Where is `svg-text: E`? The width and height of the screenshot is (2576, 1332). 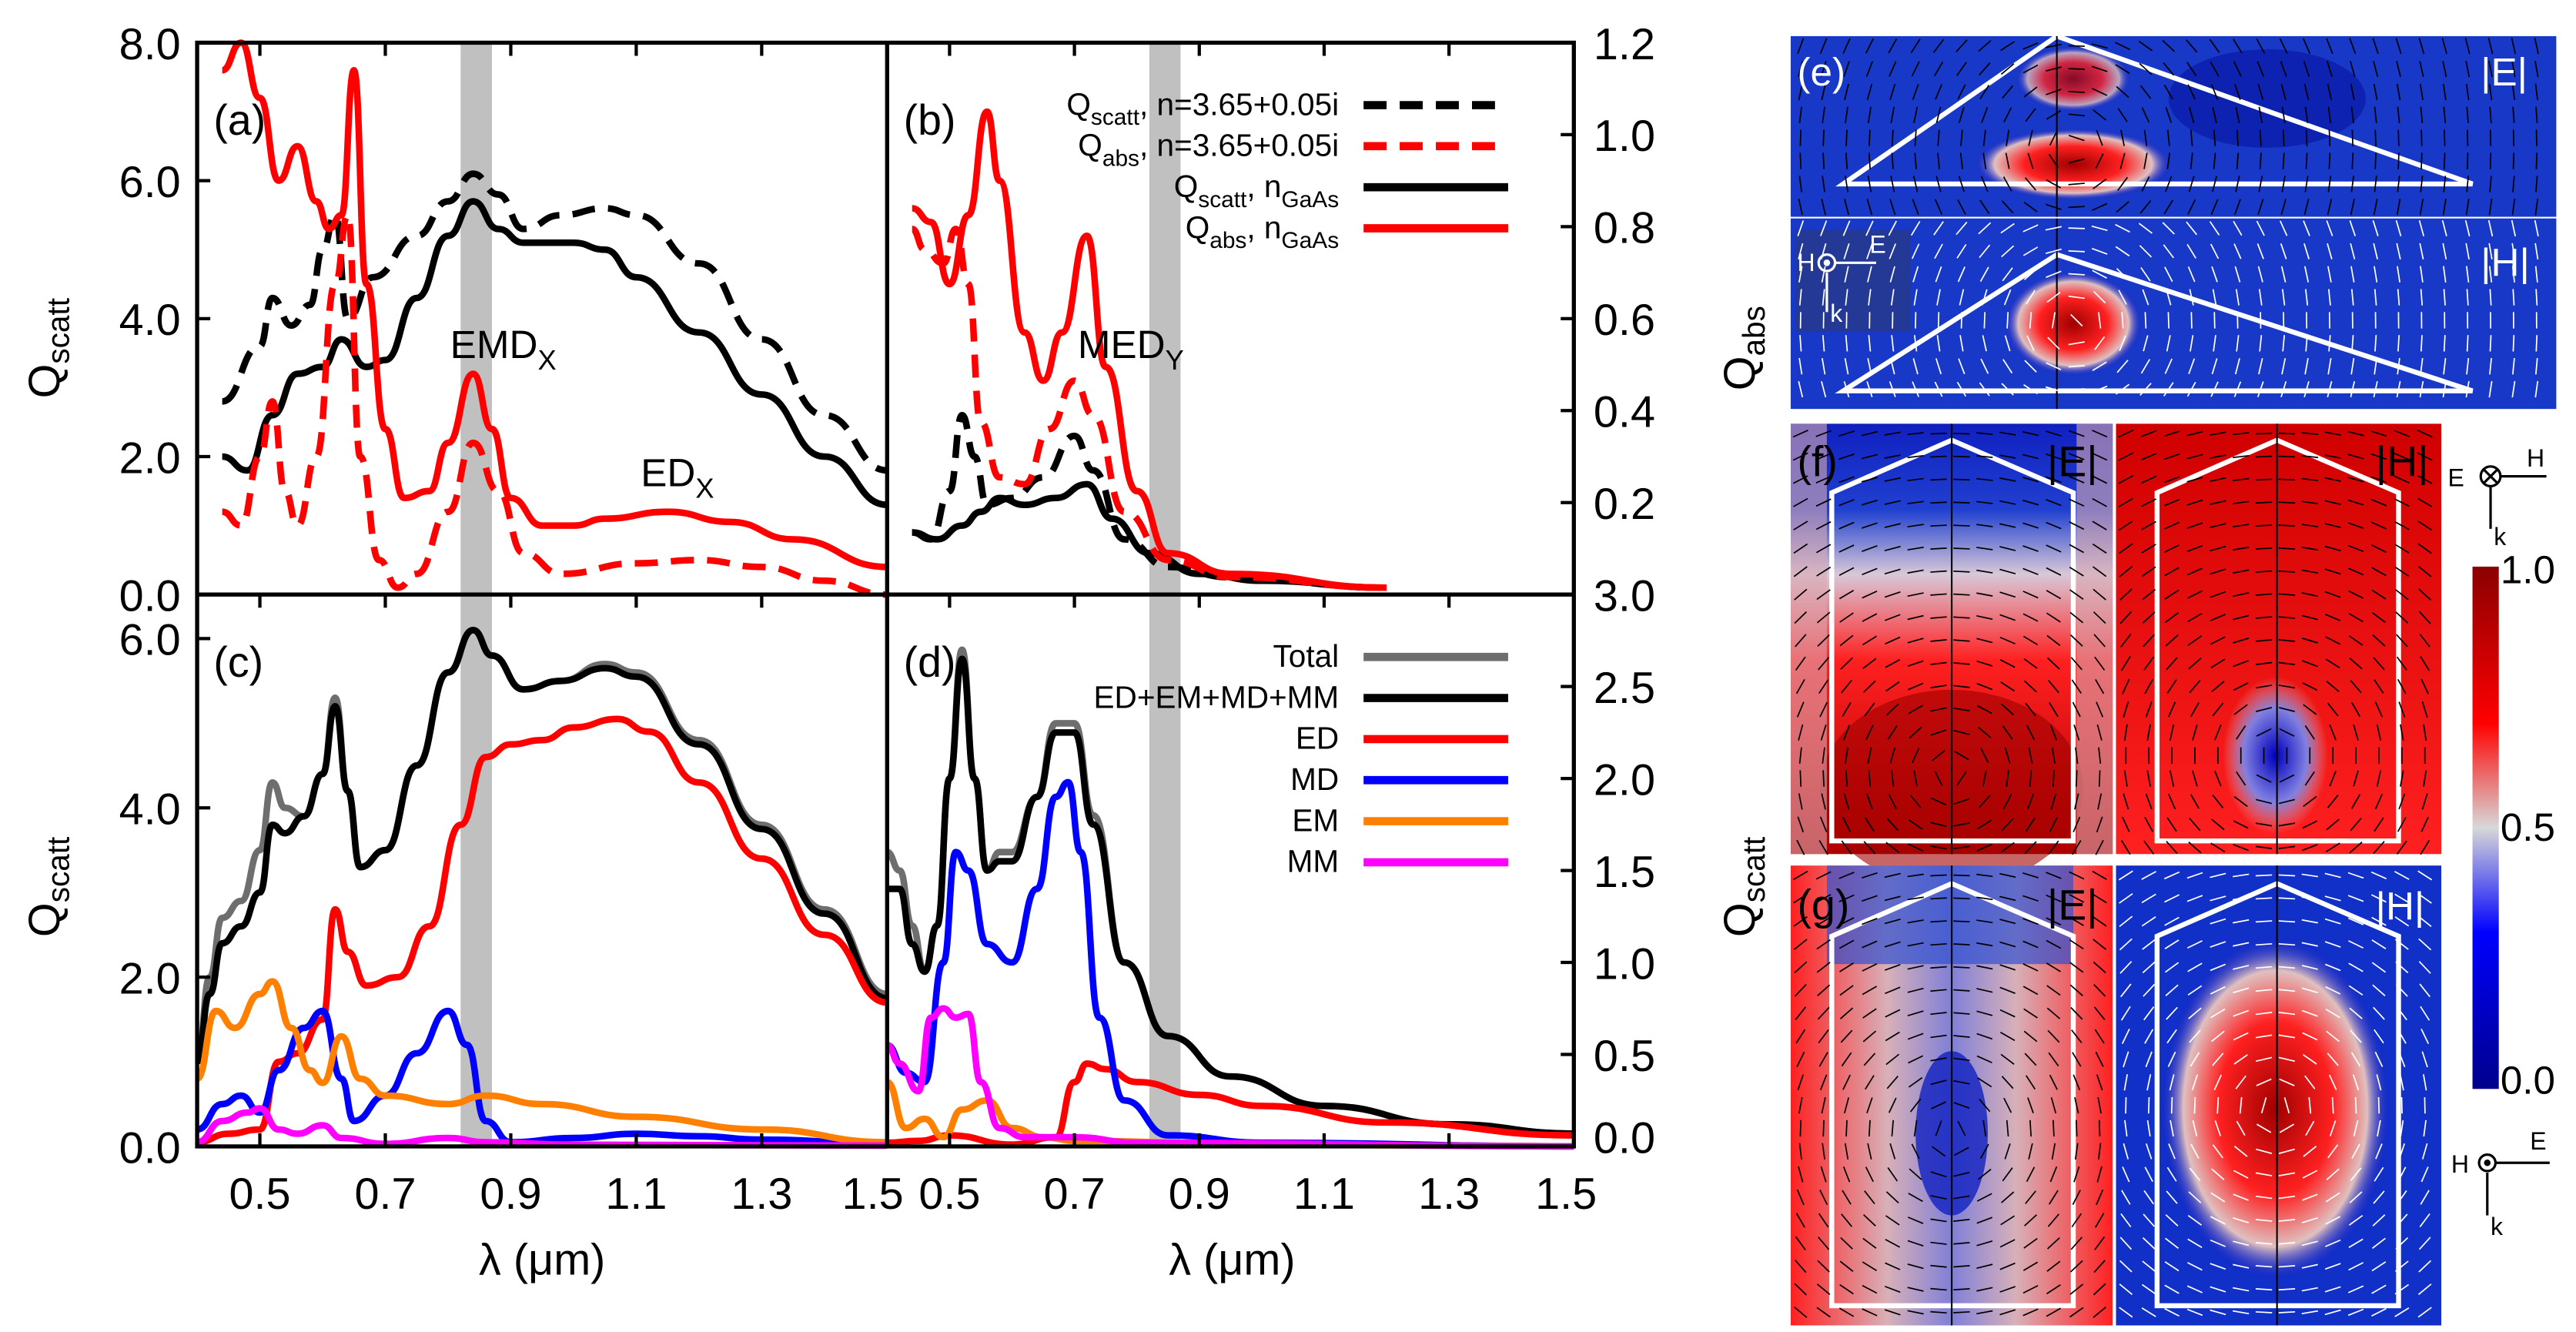
svg-text: E is located at coordinates (2538, 1141).